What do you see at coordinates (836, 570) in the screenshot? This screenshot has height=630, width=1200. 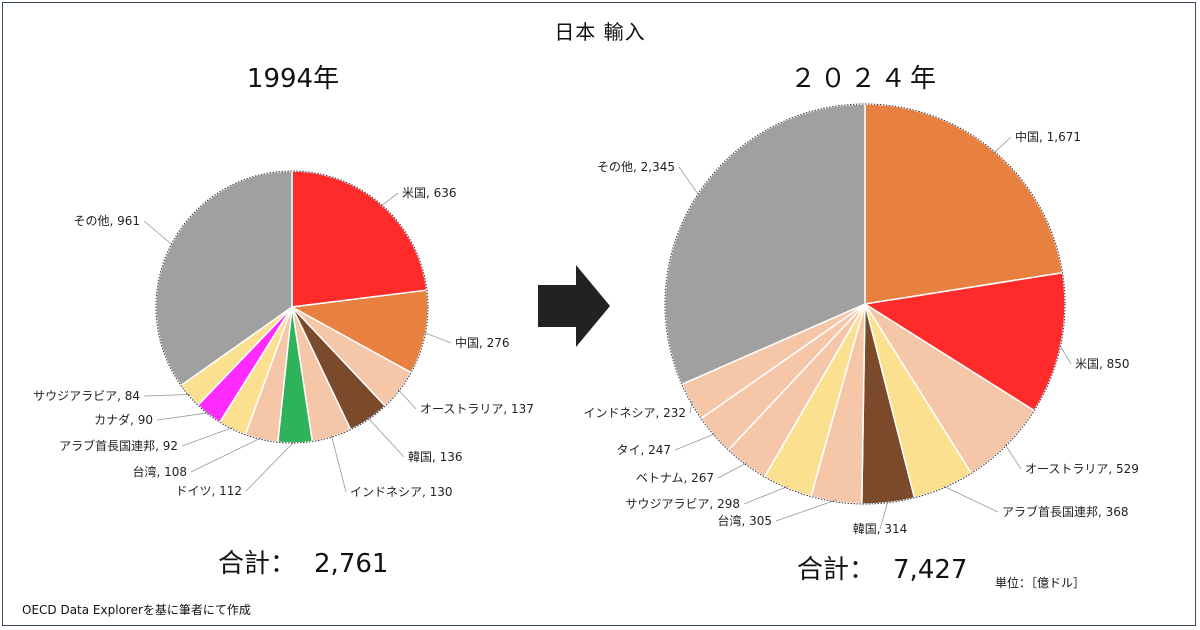 I see `total-2024-prefix: 合計：` at bounding box center [836, 570].